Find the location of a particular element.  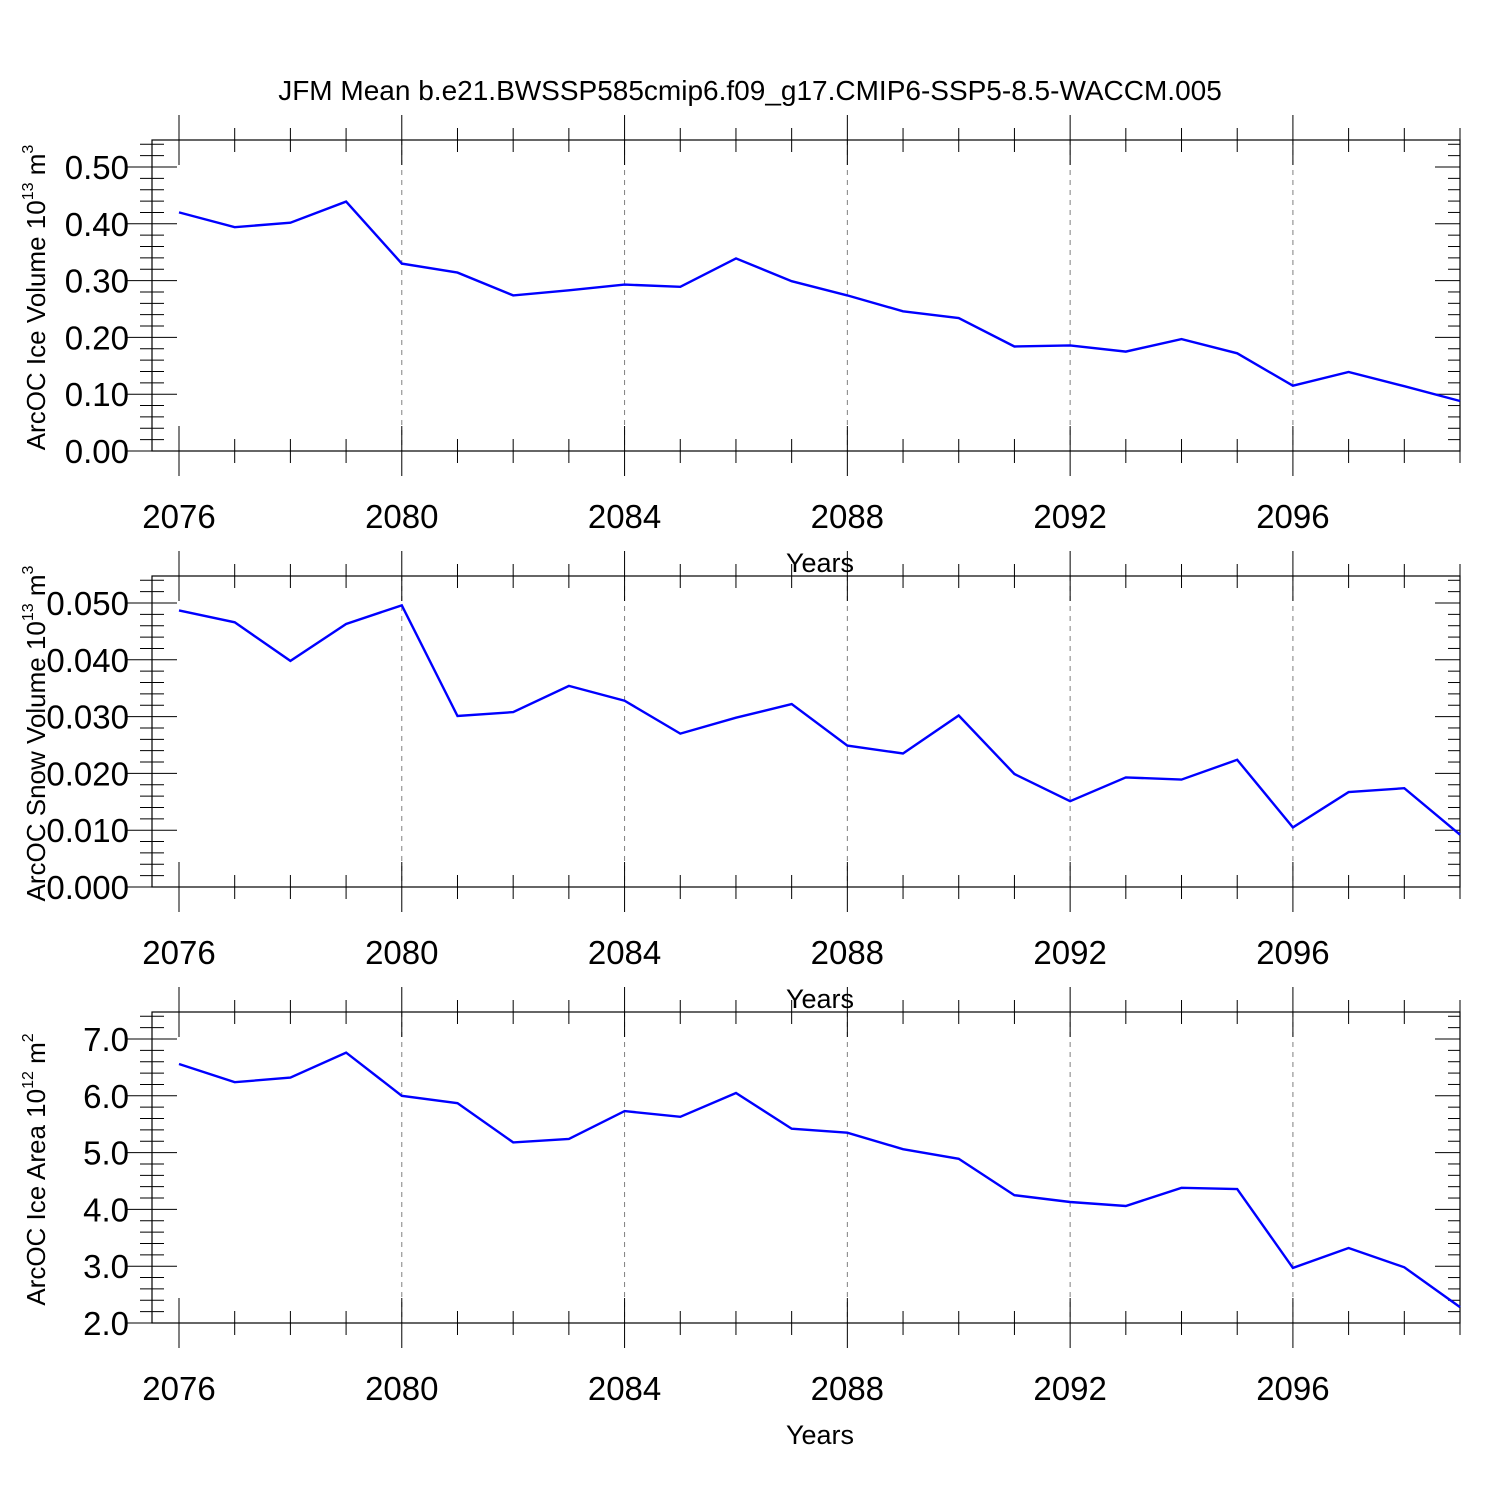

y-tick-label: 0.010 is located at coordinates (87, 830).